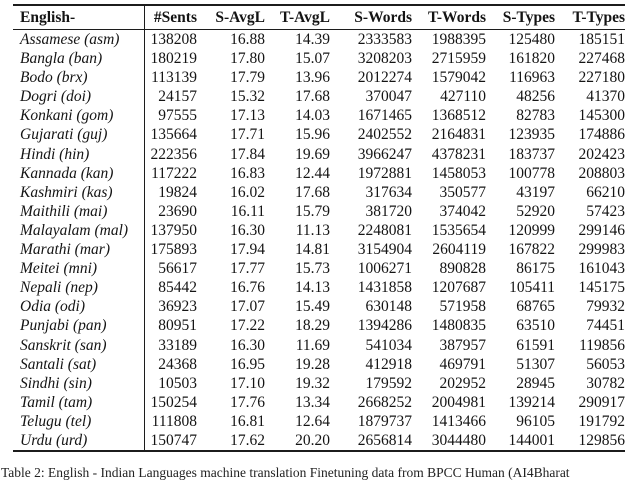 The height and width of the screenshot is (481, 640). What do you see at coordinates (174, 135) in the screenshot?
I see `cell-value: 135664` at bounding box center [174, 135].